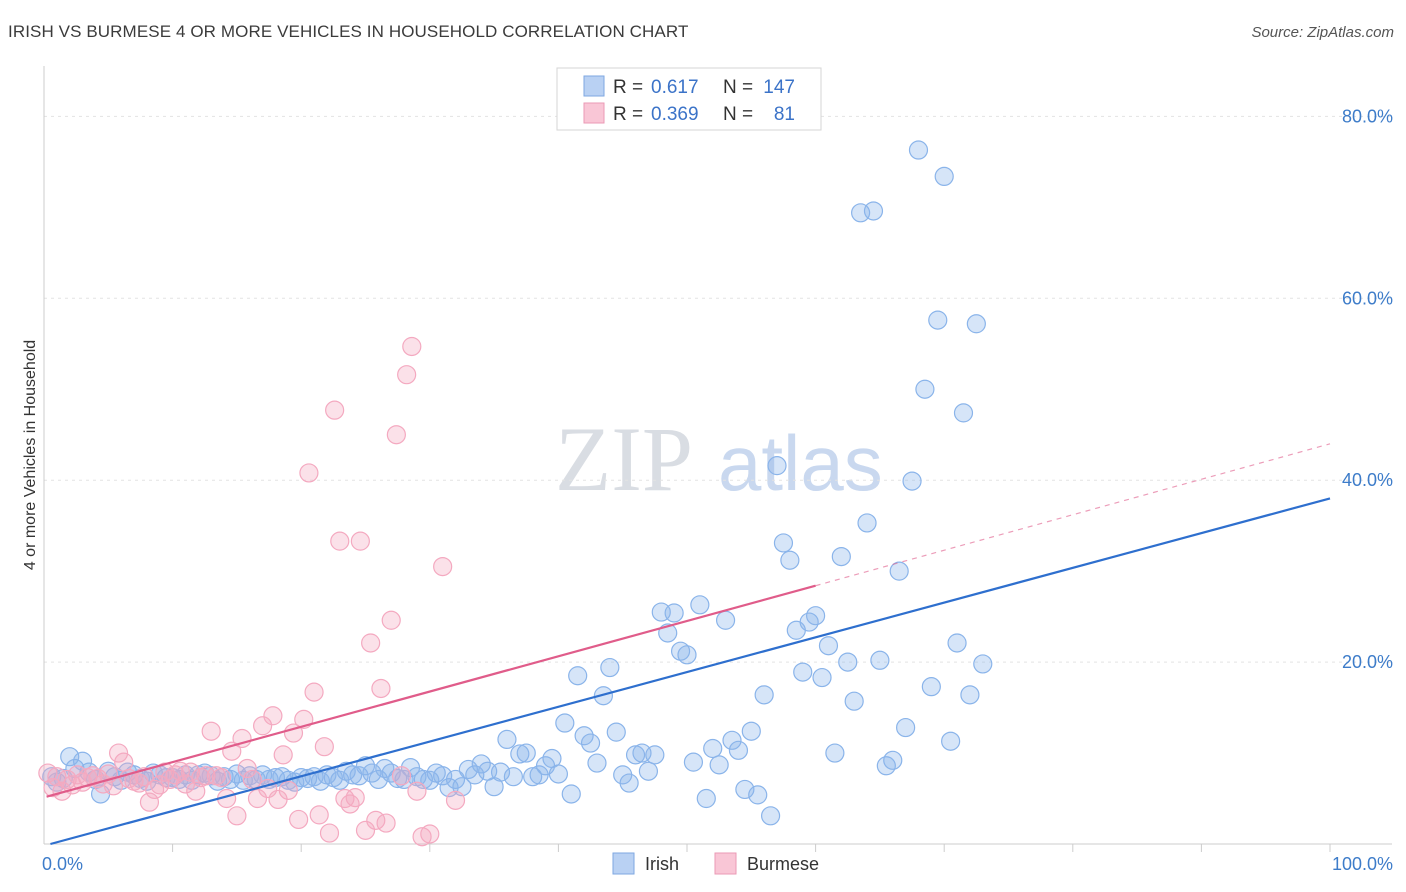 The height and width of the screenshot is (892, 1406). I want to click on x-tick-label-1: 100.0%, so click(1362, 864).